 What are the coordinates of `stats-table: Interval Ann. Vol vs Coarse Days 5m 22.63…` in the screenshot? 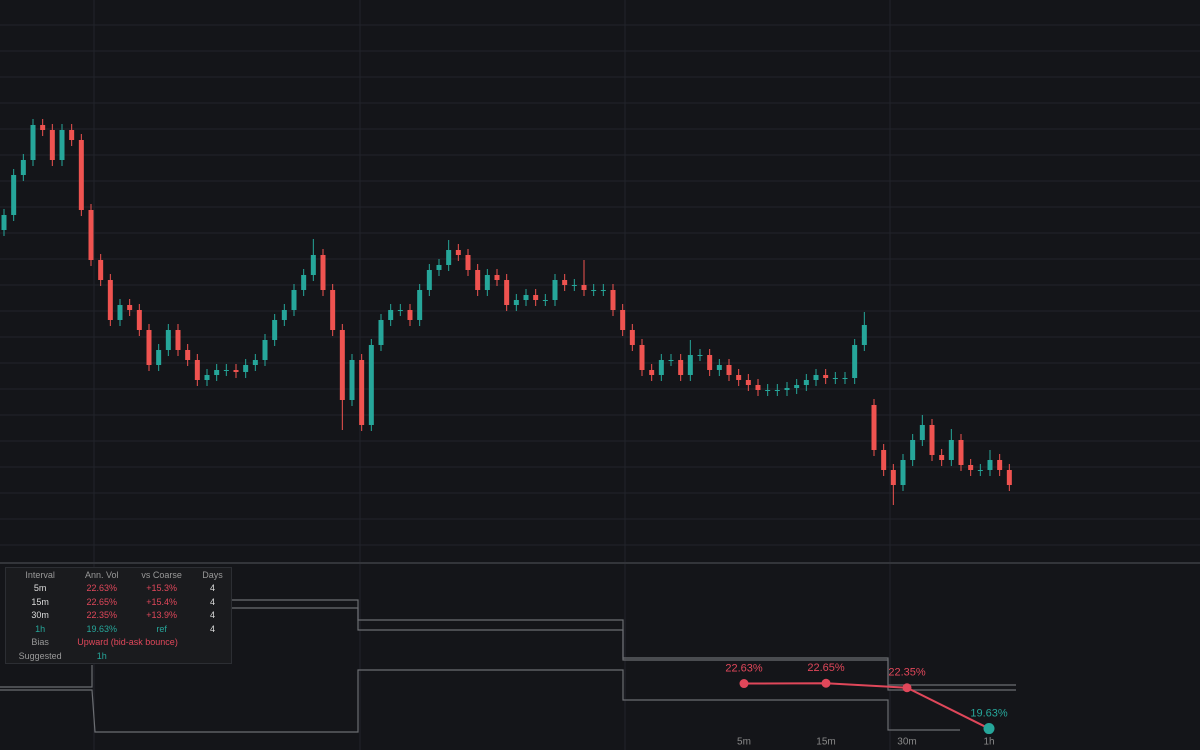 It's located at (118, 615).